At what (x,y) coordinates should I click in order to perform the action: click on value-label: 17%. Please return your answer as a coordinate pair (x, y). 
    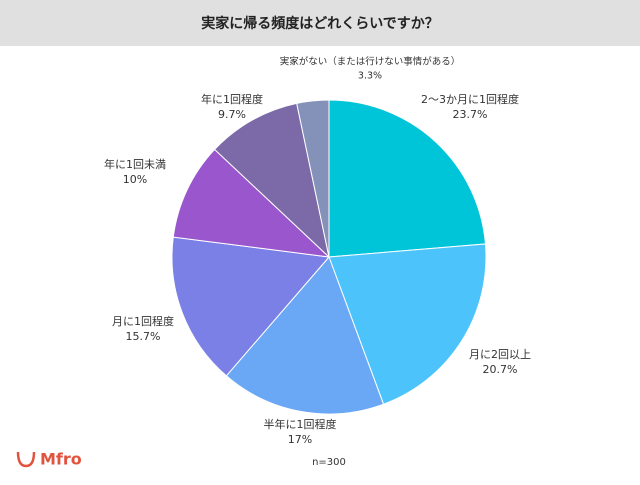
    Looking at the image, I should click on (300, 439).